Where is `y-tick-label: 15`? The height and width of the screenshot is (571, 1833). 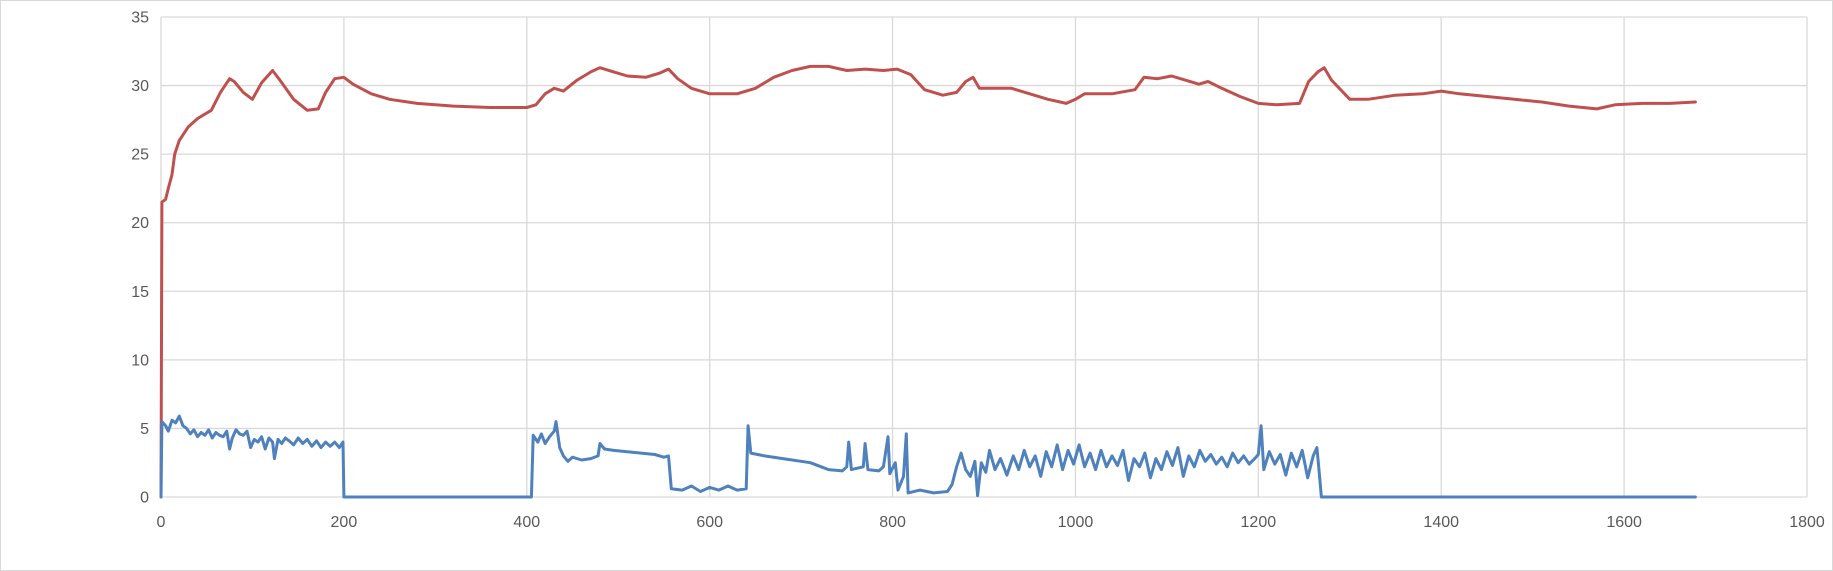
y-tick-label: 15 is located at coordinates (140, 292).